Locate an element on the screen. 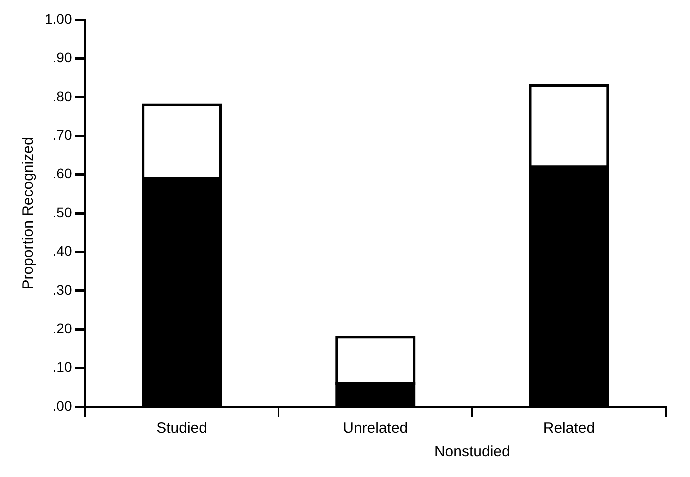 The width and height of the screenshot is (690, 477). y-tick-label: .10 is located at coordinates (62, 367).